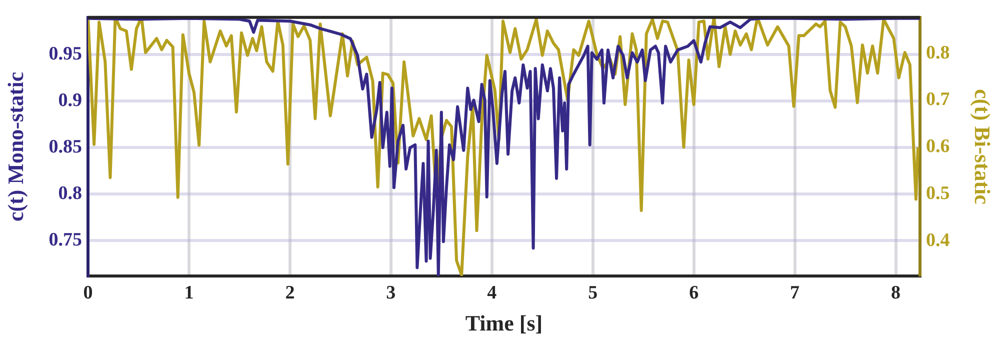 Image resolution: width=996 pixels, height=346 pixels. What do you see at coordinates (938, 193) in the screenshot?
I see `y2-tick-label: 0.5` at bounding box center [938, 193].